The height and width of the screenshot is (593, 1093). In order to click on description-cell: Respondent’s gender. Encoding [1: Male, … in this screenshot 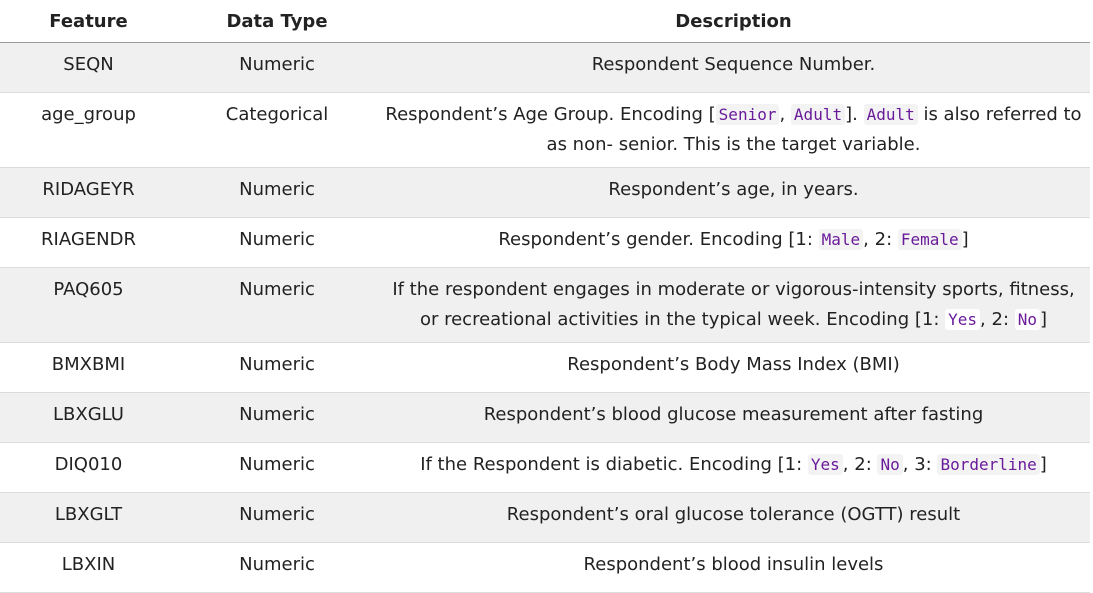, I will do `click(733, 242)`.